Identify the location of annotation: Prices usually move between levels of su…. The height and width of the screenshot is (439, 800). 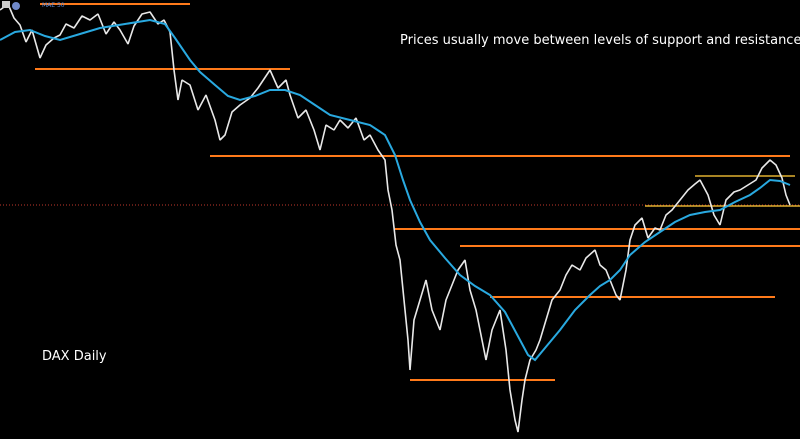
(600, 40).